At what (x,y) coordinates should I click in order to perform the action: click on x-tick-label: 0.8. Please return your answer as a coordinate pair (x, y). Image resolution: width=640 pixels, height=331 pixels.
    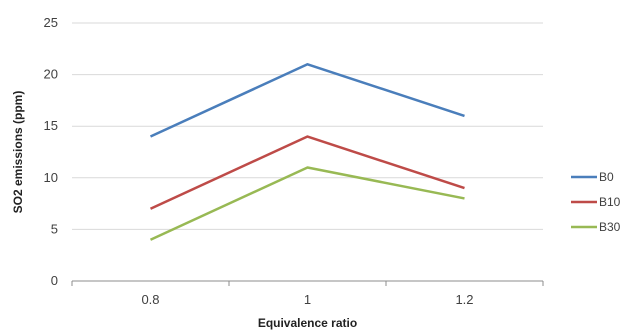
    Looking at the image, I should click on (150, 299).